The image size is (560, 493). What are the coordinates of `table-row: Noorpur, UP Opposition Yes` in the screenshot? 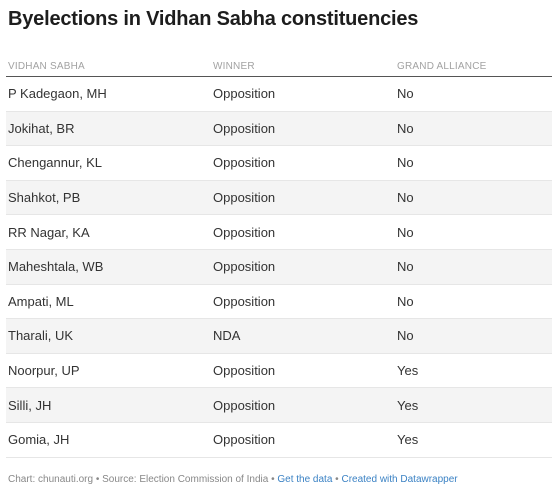 It's located at (279, 371).